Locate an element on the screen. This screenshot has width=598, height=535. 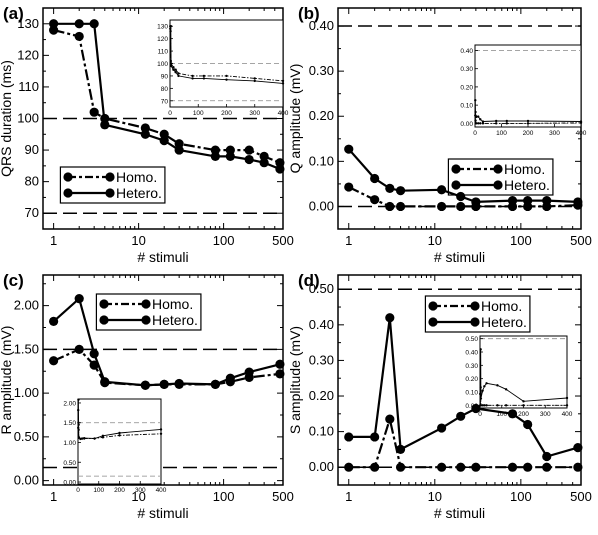
y-axis-label: QRS duration (ms) is located at coordinates (7, 118).